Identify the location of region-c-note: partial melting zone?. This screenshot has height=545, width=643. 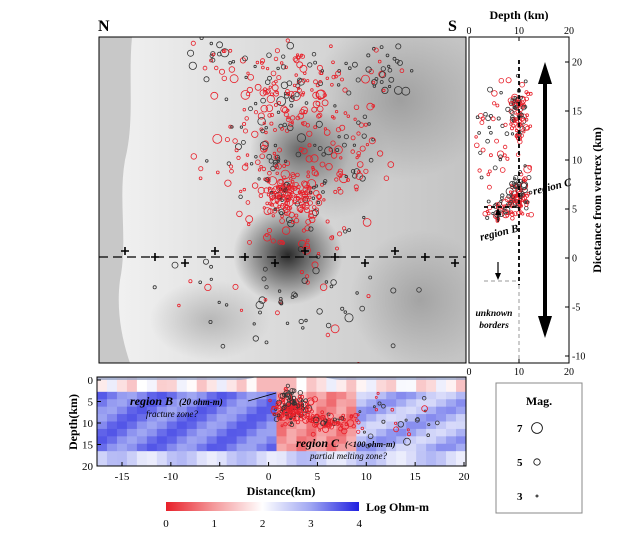
(348, 456).